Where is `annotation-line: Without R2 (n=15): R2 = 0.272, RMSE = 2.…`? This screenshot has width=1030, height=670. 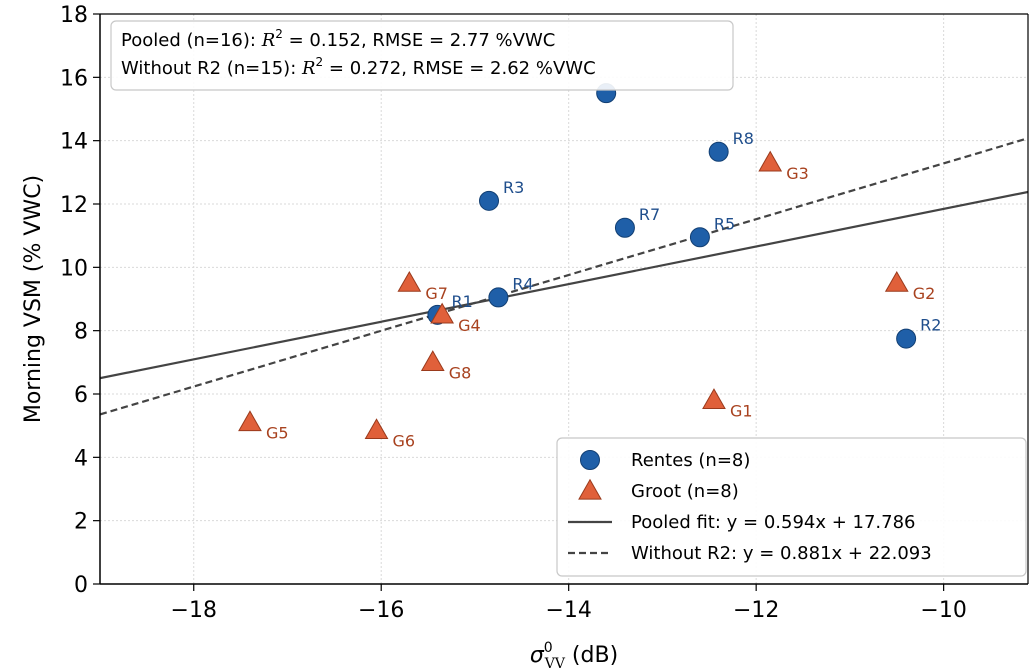 annotation-line: Without R2 (n=15): R2 = 0.272, RMSE = 2.… is located at coordinates (358, 67).